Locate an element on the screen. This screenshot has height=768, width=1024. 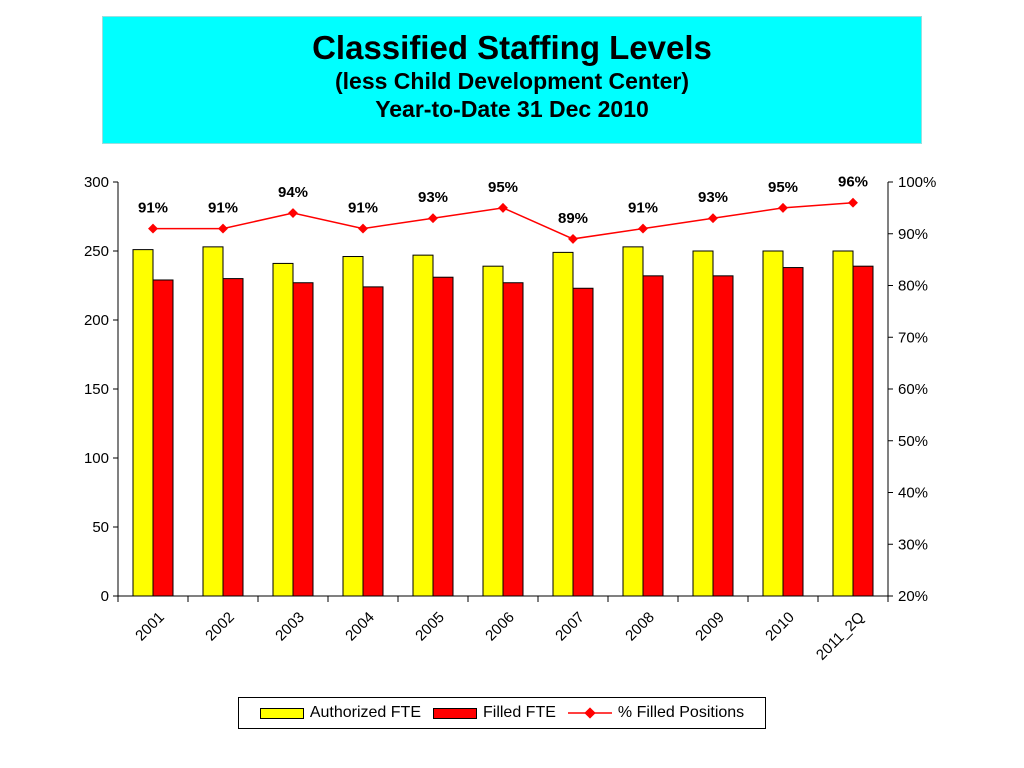
y-right-tick-label: 90% is located at coordinates (913, 234).